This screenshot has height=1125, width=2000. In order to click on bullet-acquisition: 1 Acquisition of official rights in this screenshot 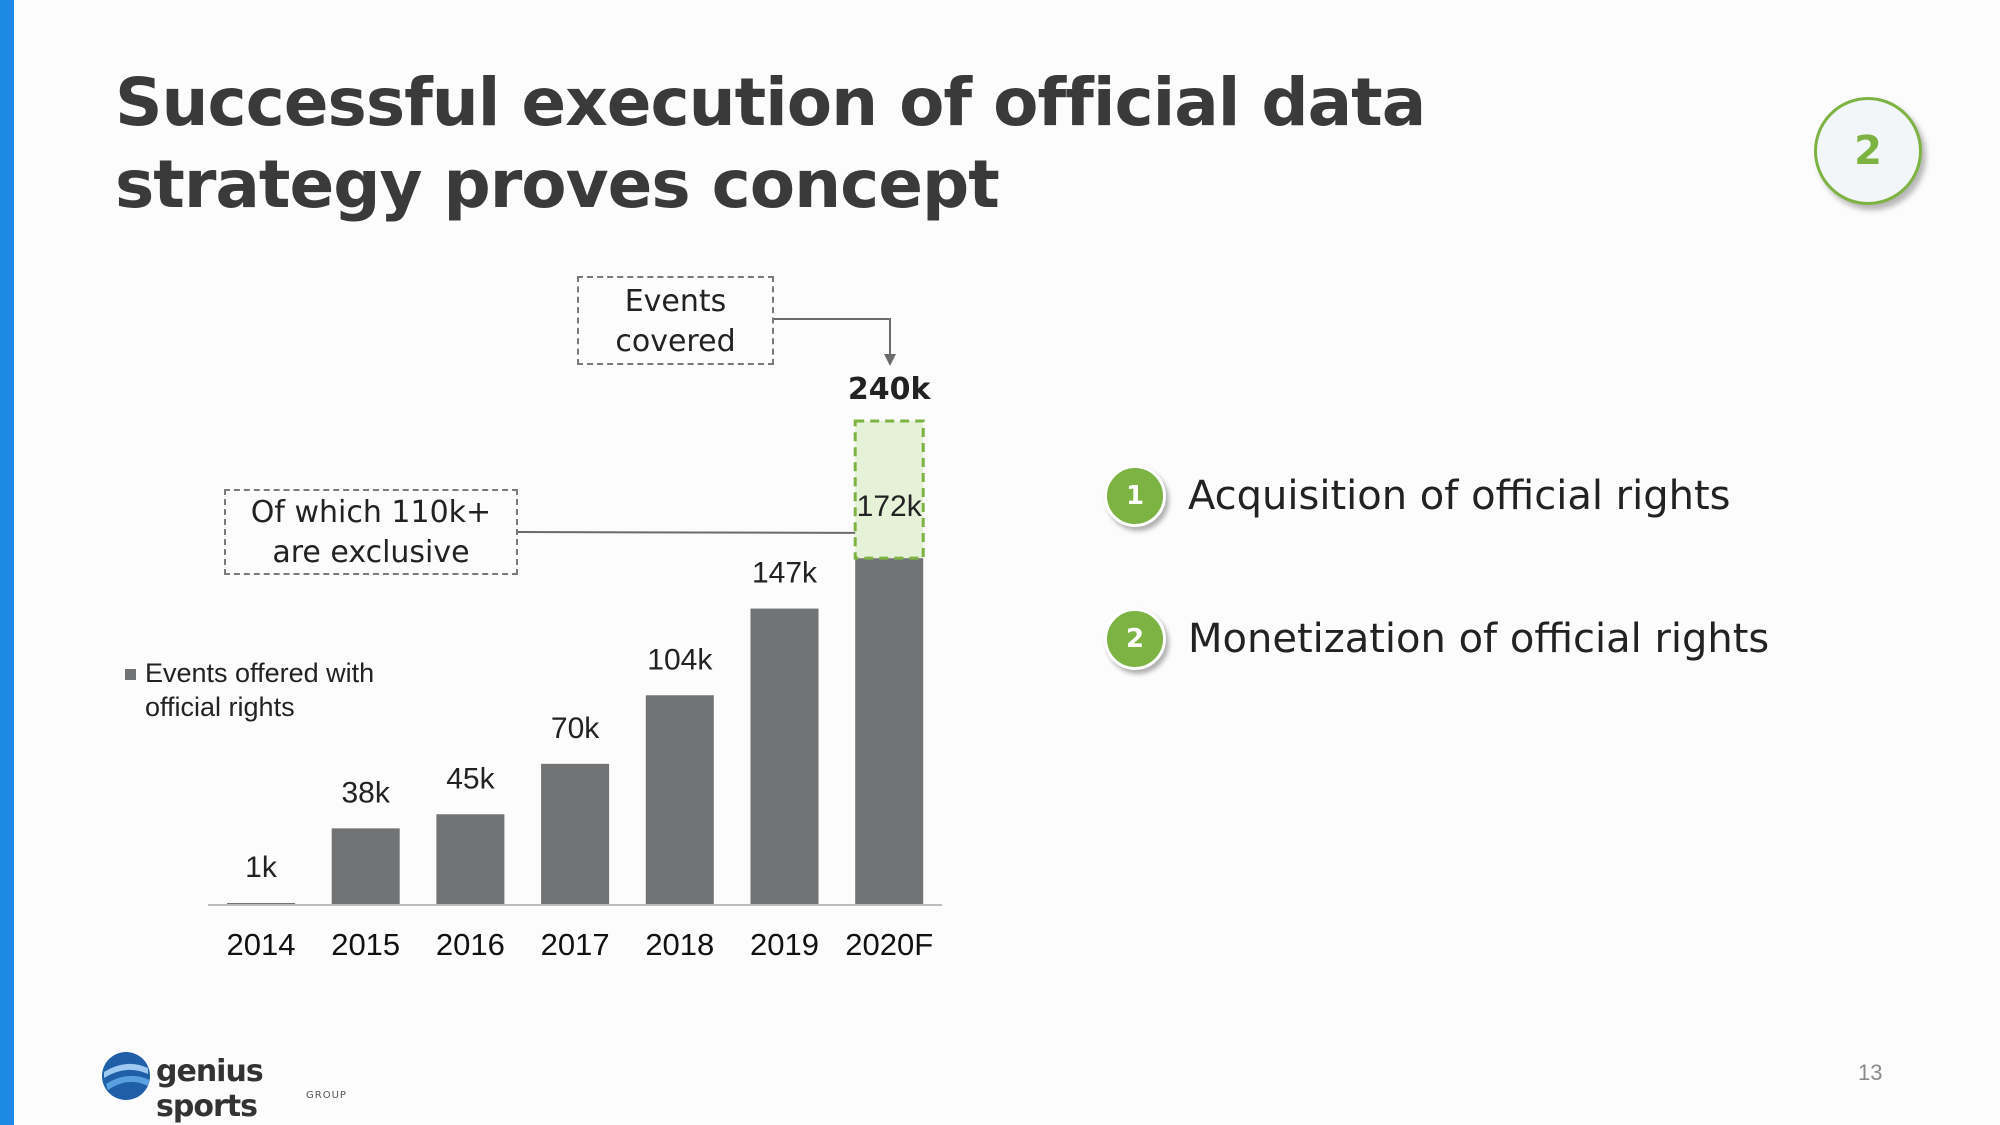, I will do `click(1417, 496)`.